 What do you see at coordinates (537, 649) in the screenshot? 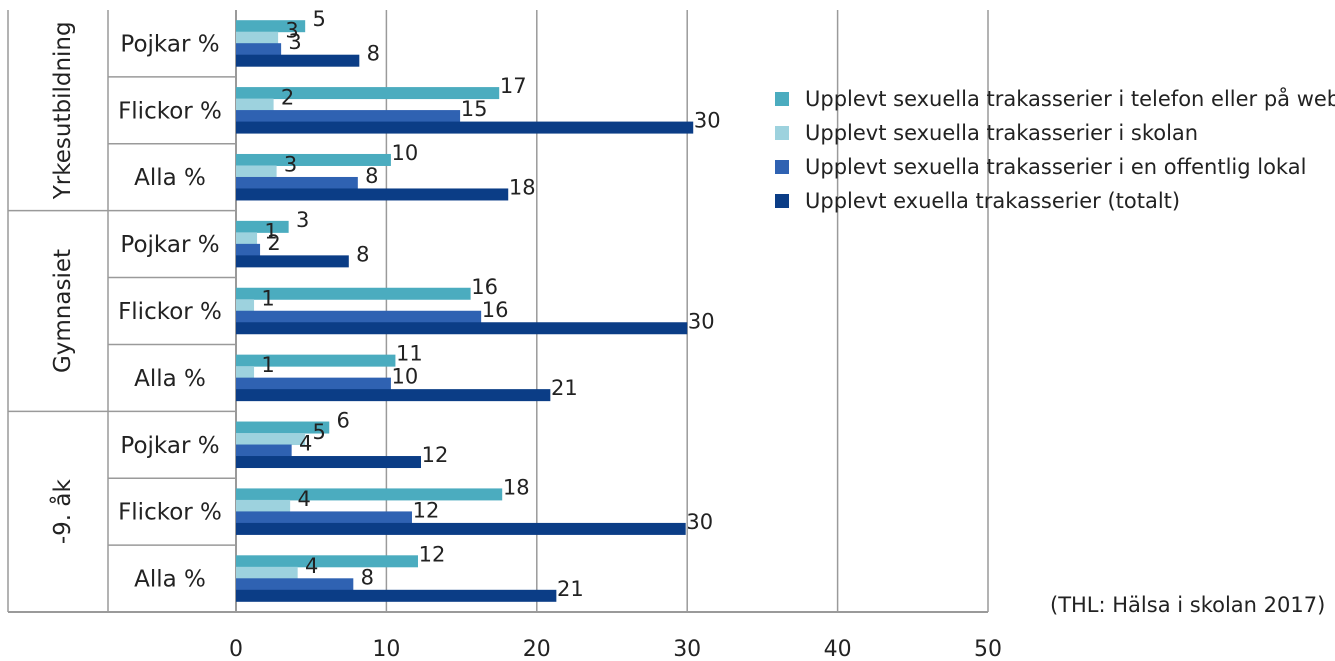
I see `x-tick-label: 20` at bounding box center [537, 649].